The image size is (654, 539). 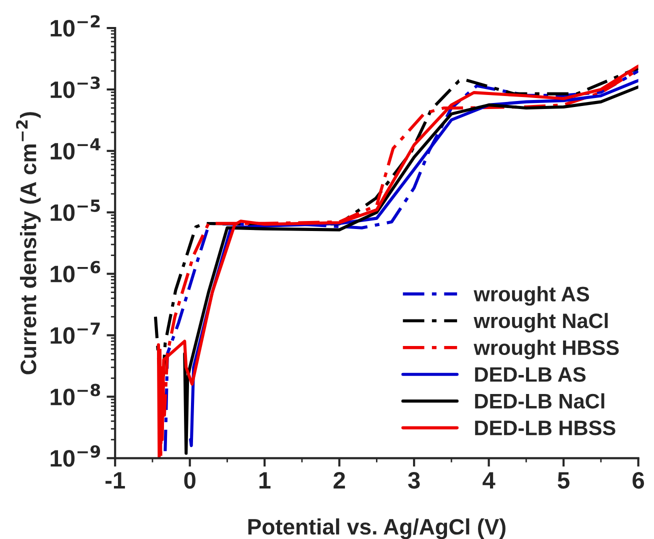 What do you see at coordinates (564, 480) in the screenshot?
I see `x-tick-label: 5` at bounding box center [564, 480].